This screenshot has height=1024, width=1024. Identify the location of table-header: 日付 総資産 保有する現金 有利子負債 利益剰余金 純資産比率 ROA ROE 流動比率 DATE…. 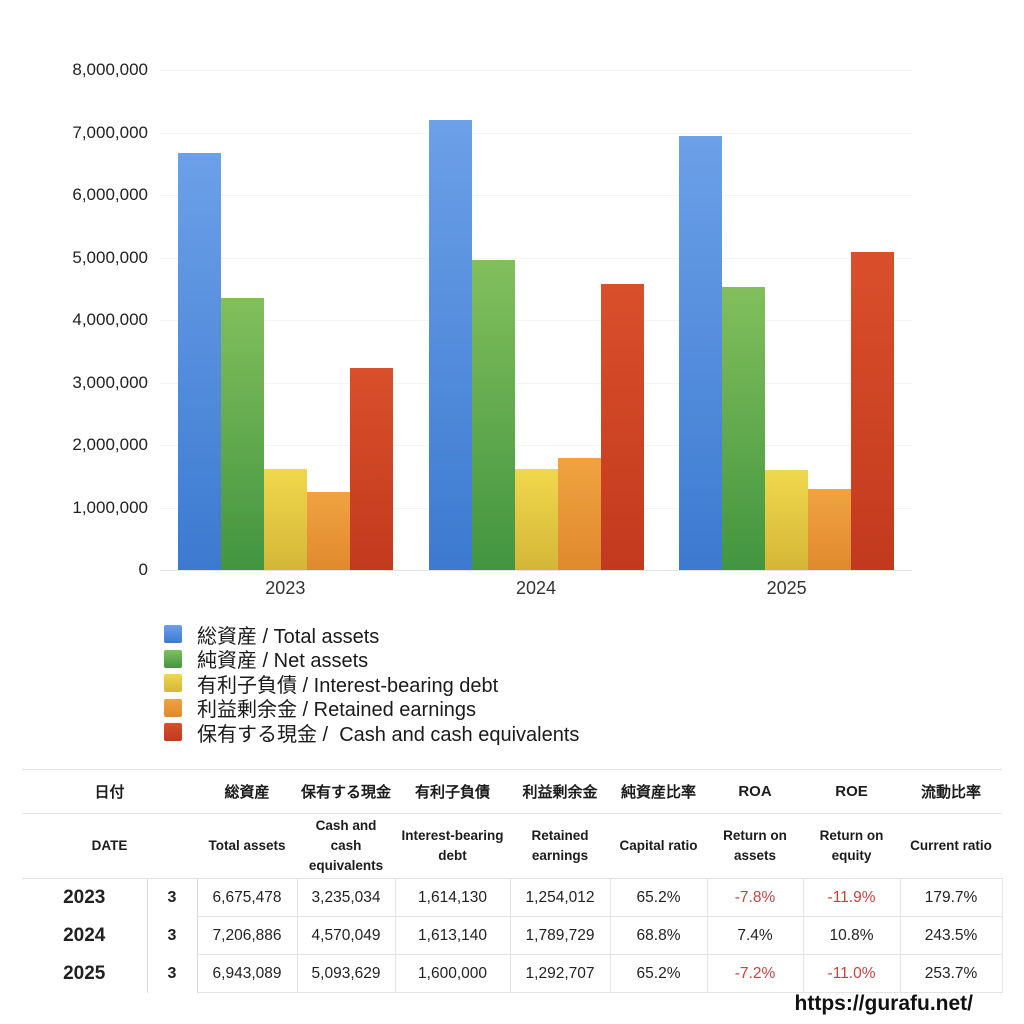
(512, 824).